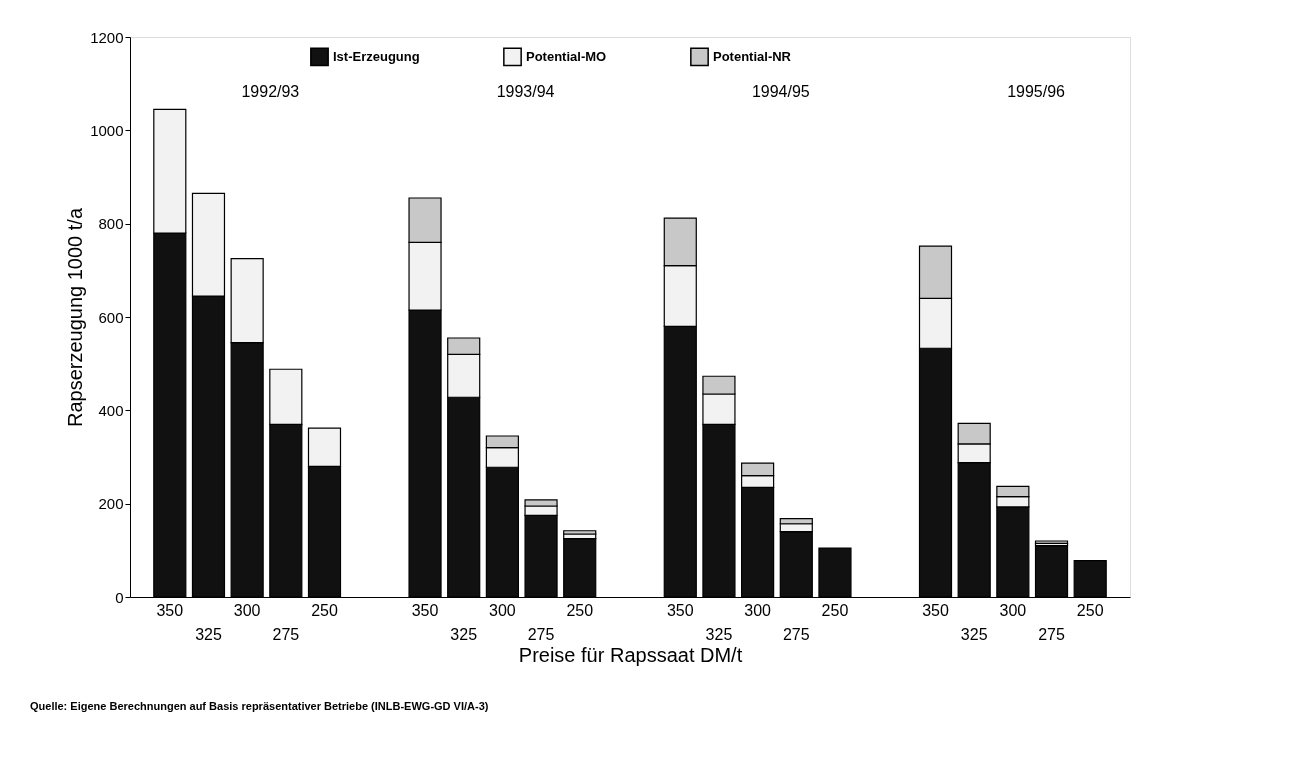 Image resolution: width=1312 pixels, height=760 pixels. Describe the element at coordinates (376, 56) in the screenshot. I see `legend-label: Ist-Erzeugung` at that location.